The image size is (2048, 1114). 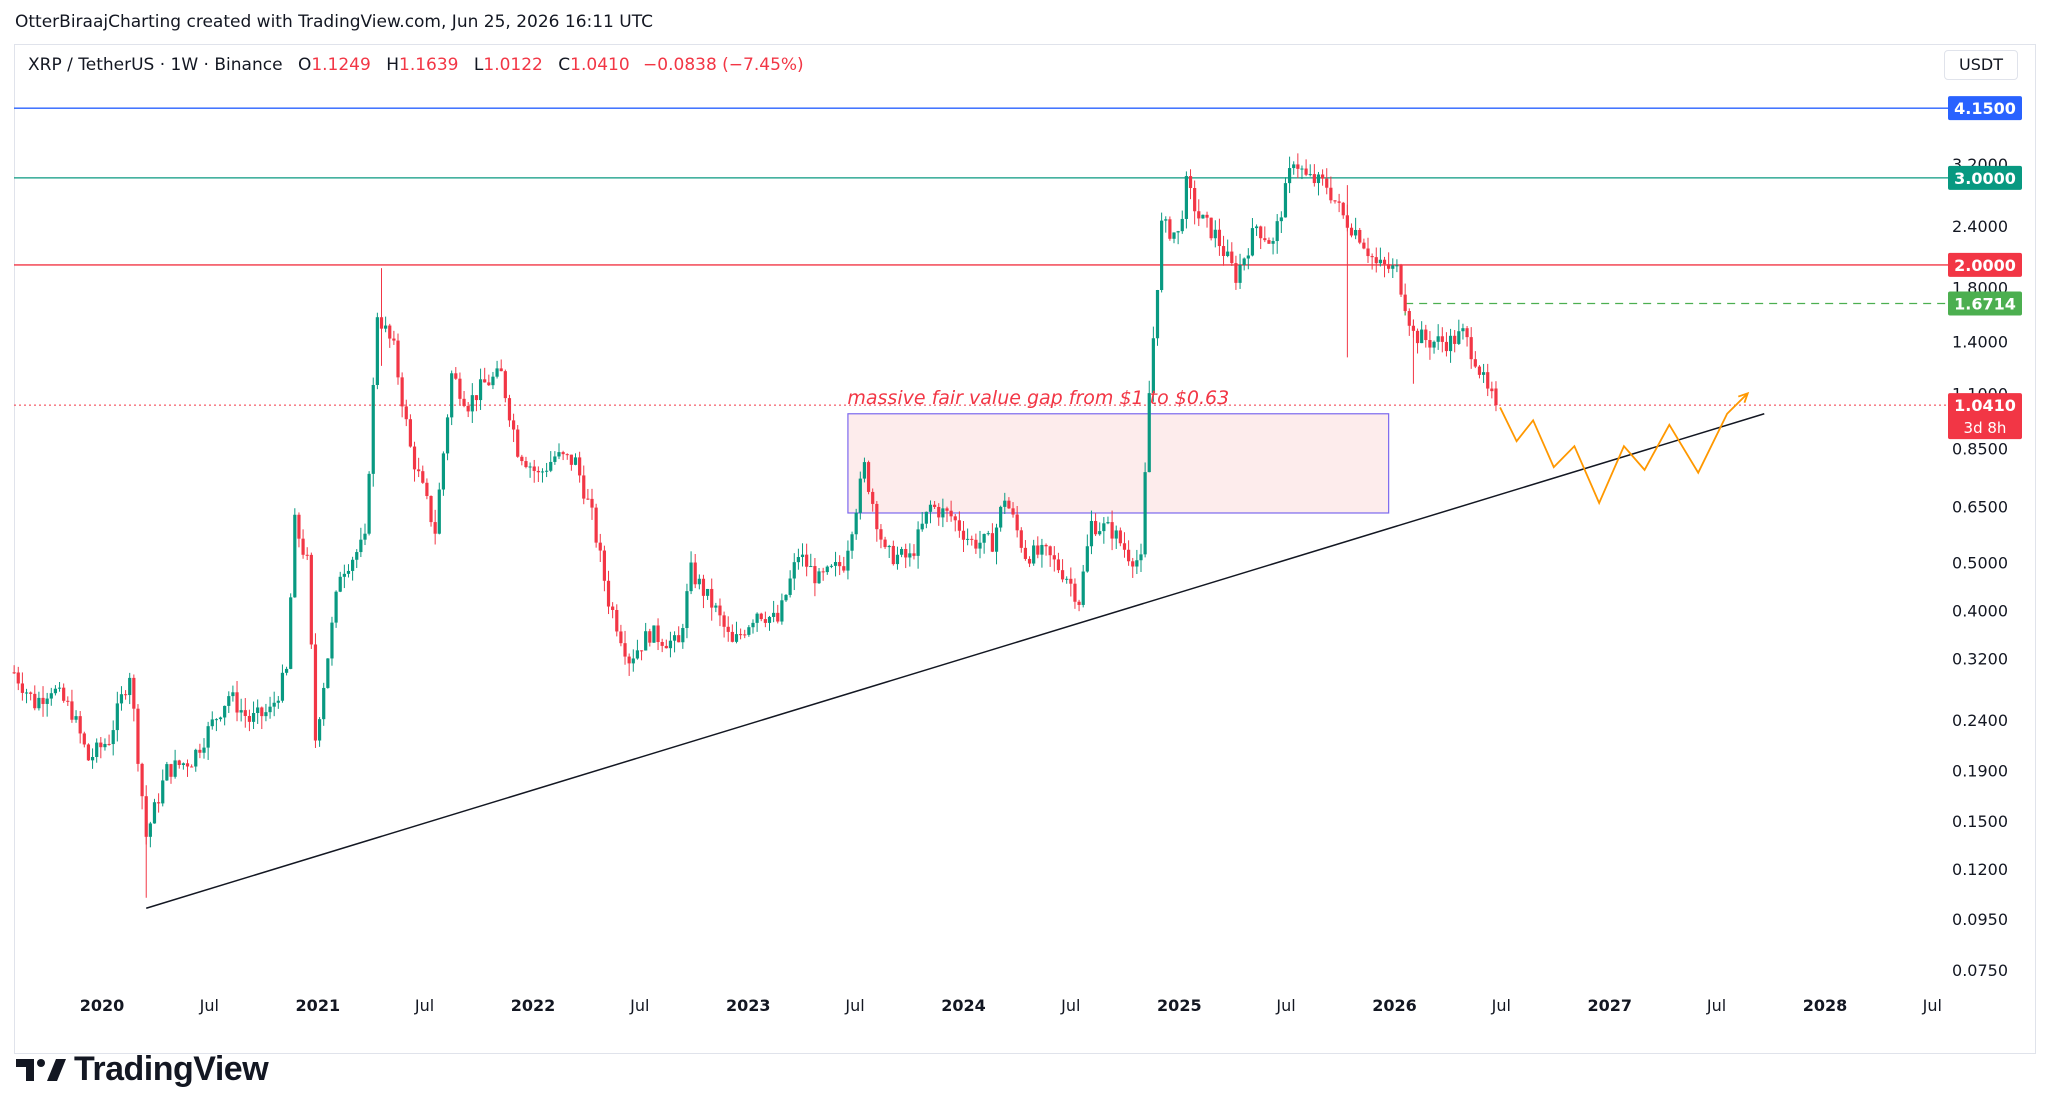 What do you see at coordinates (155, 65) in the screenshot?
I see `symbol-name: XRP / TetherUS · 1W · Binance` at bounding box center [155, 65].